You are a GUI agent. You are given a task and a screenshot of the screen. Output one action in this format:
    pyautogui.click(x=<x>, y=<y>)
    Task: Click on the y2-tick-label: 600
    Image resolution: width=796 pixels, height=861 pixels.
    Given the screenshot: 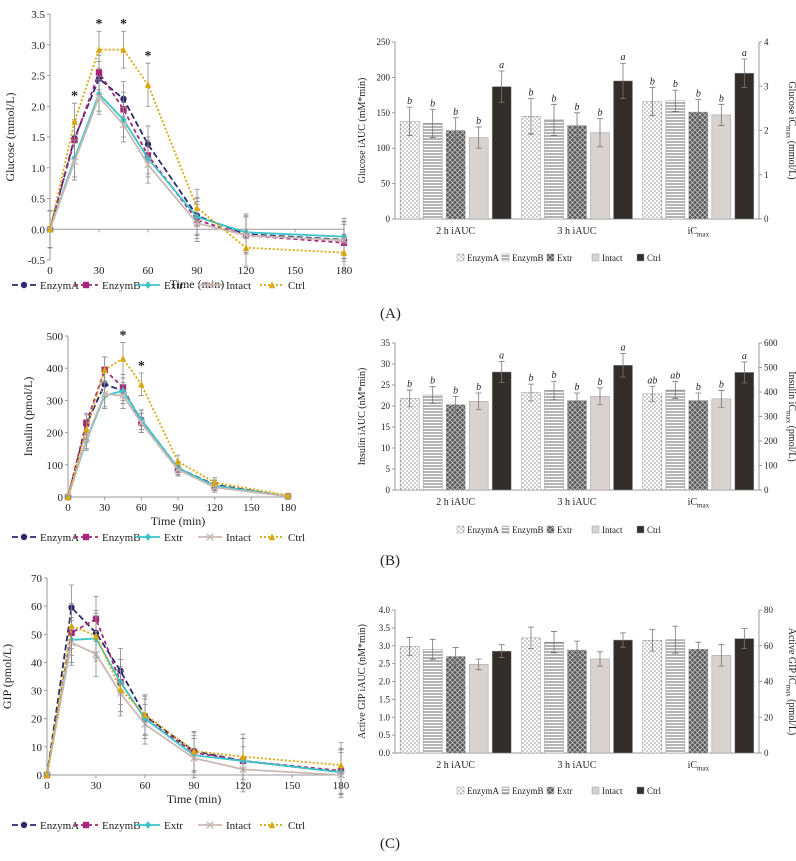 What is the action you would take?
    pyautogui.click(x=771, y=343)
    